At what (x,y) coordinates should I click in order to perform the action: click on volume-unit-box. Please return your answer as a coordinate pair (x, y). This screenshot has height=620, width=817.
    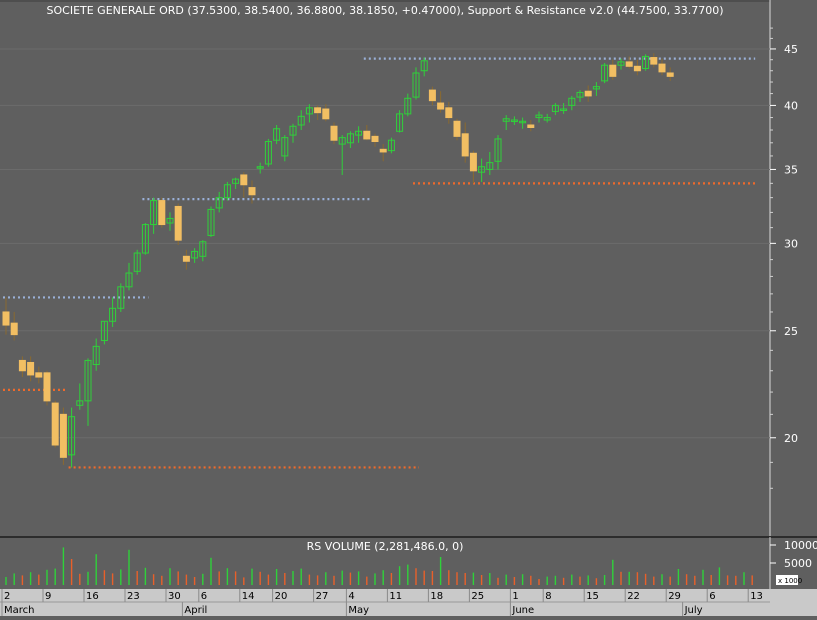
    Looking at the image, I should click on (787, 580).